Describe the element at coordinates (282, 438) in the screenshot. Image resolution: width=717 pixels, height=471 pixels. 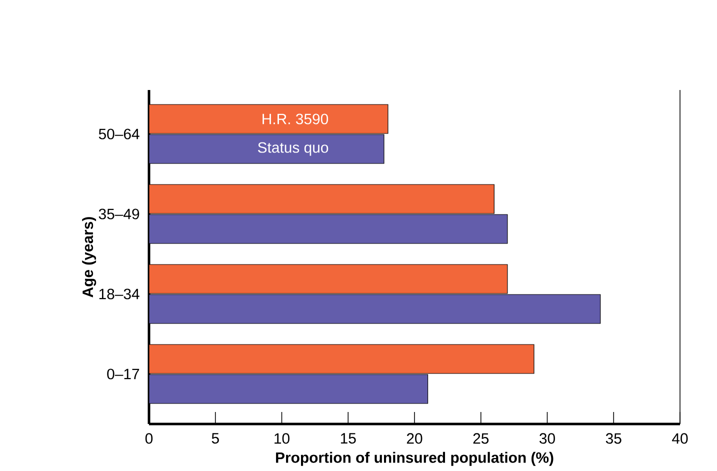
I see `x-tick-label: 10` at that location.